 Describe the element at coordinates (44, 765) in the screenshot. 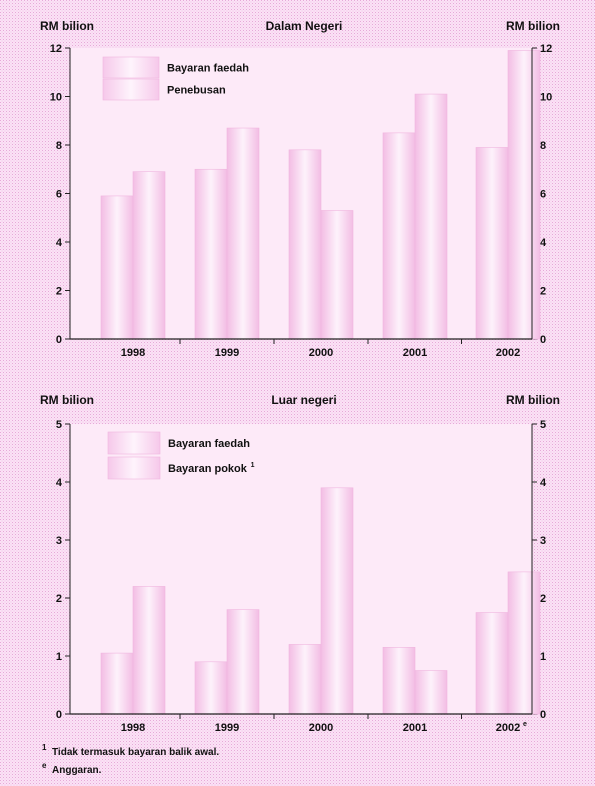

I see `footnote-mark: e` at that location.